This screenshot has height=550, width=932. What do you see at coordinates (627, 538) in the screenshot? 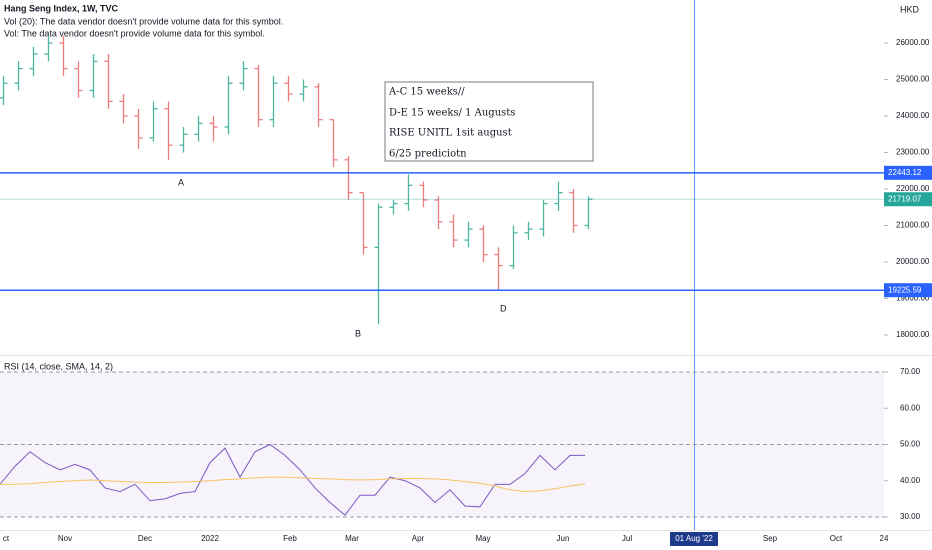
I see `x-tick-label: Jul` at bounding box center [627, 538].